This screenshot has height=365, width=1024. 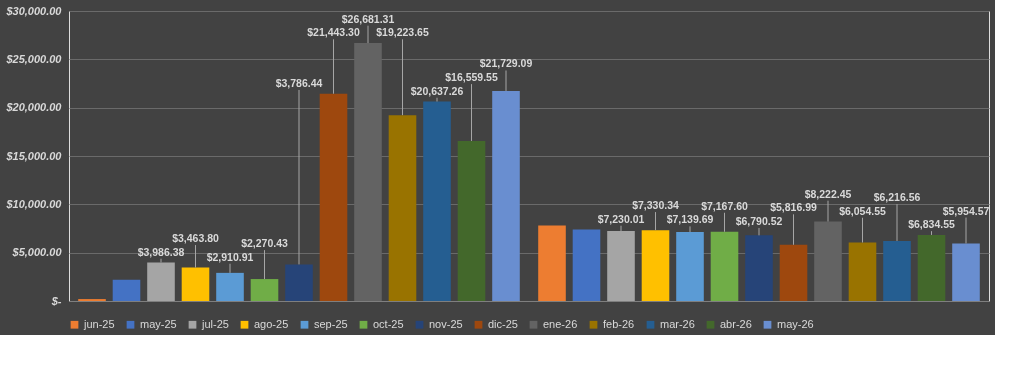 What do you see at coordinates (897, 197) in the screenshot?
I see `data-label: $6,216.56` at bounding box center [897, 197].